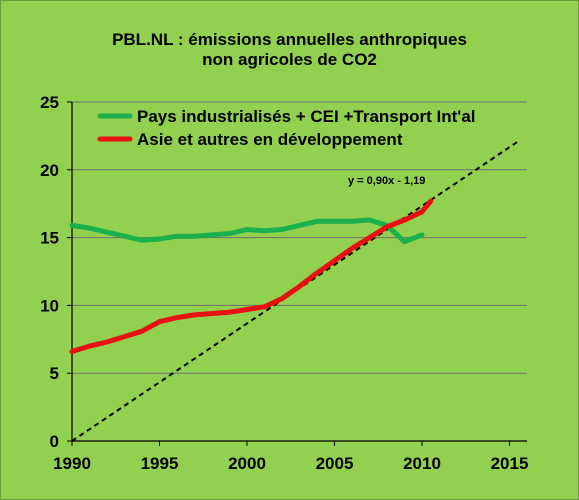 Image resolution: width=579 pixels, height=500 pixels. What do you see at coordinates (49, 170) in the screenshot?
I see `y-tick-label: 20` at bounding box center [49, 170].